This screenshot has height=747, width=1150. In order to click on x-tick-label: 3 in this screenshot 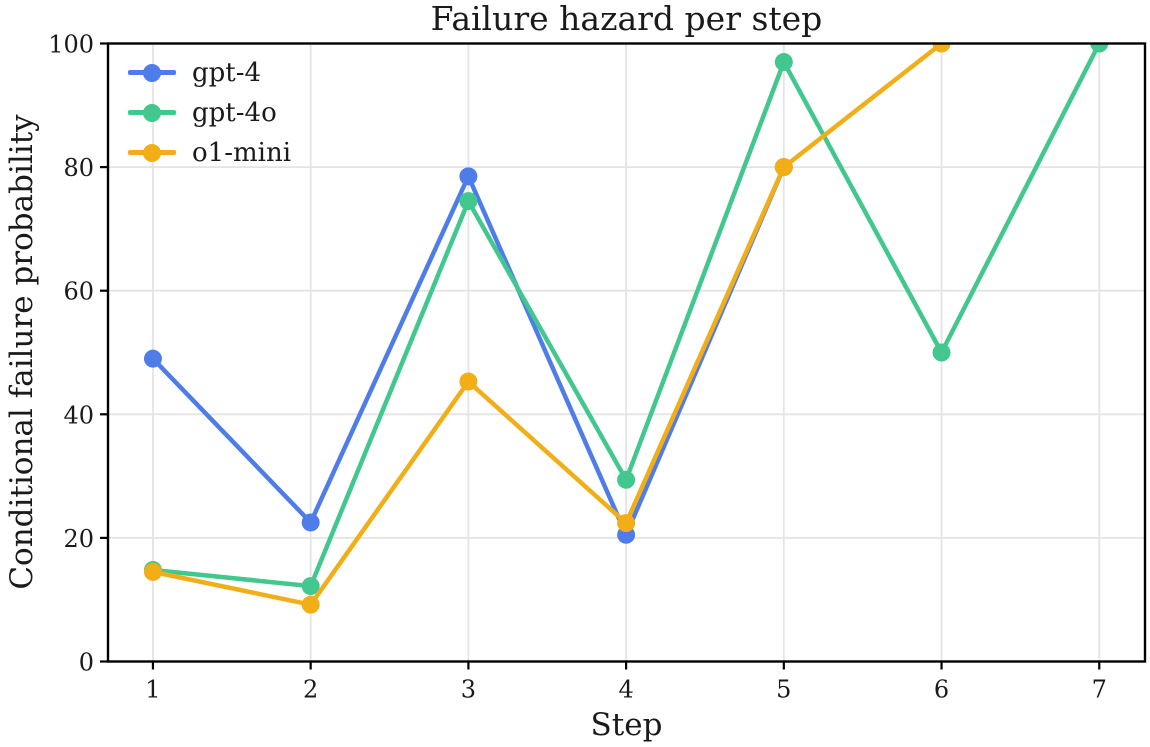, I will do `click(468, 690)`.